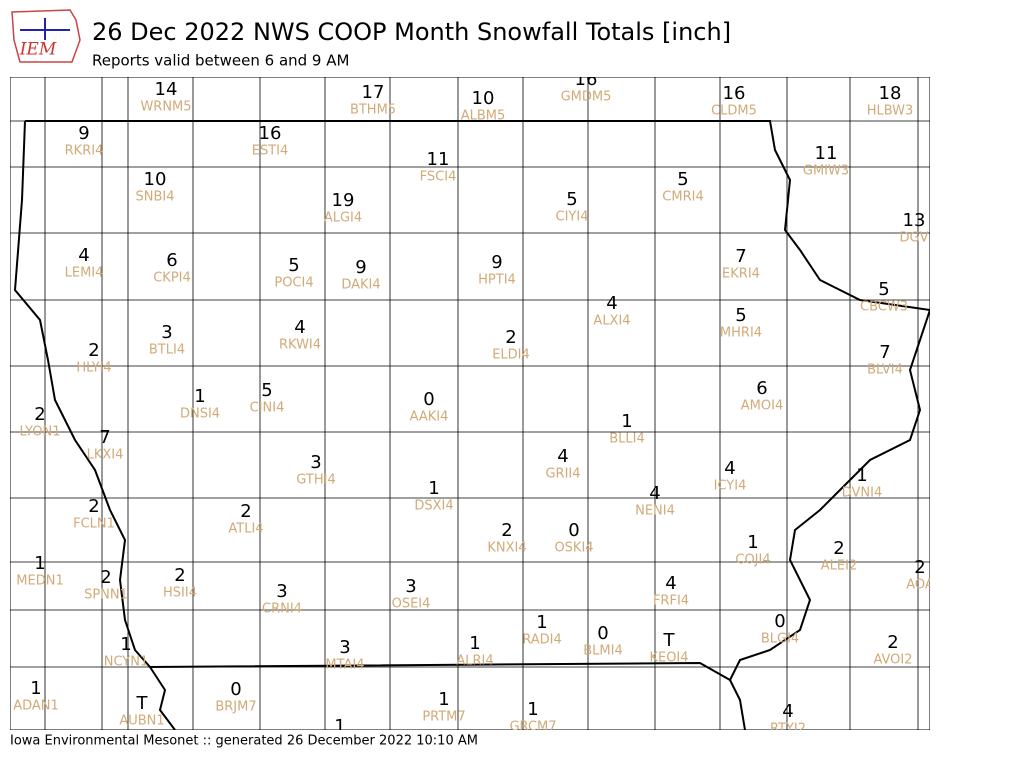 This screenshot has width=1024, height=768. I want to click on station-id: GRCM7, so click(532, 727).